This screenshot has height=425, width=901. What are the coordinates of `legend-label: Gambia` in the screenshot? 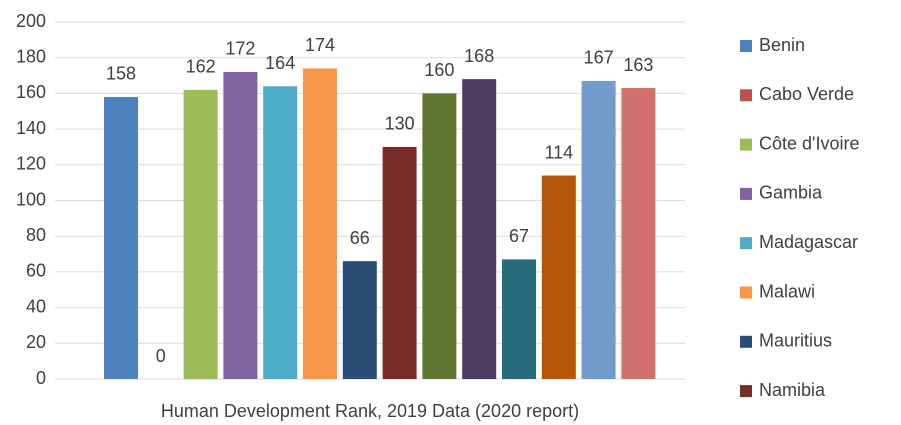 It's located at (791, 193).